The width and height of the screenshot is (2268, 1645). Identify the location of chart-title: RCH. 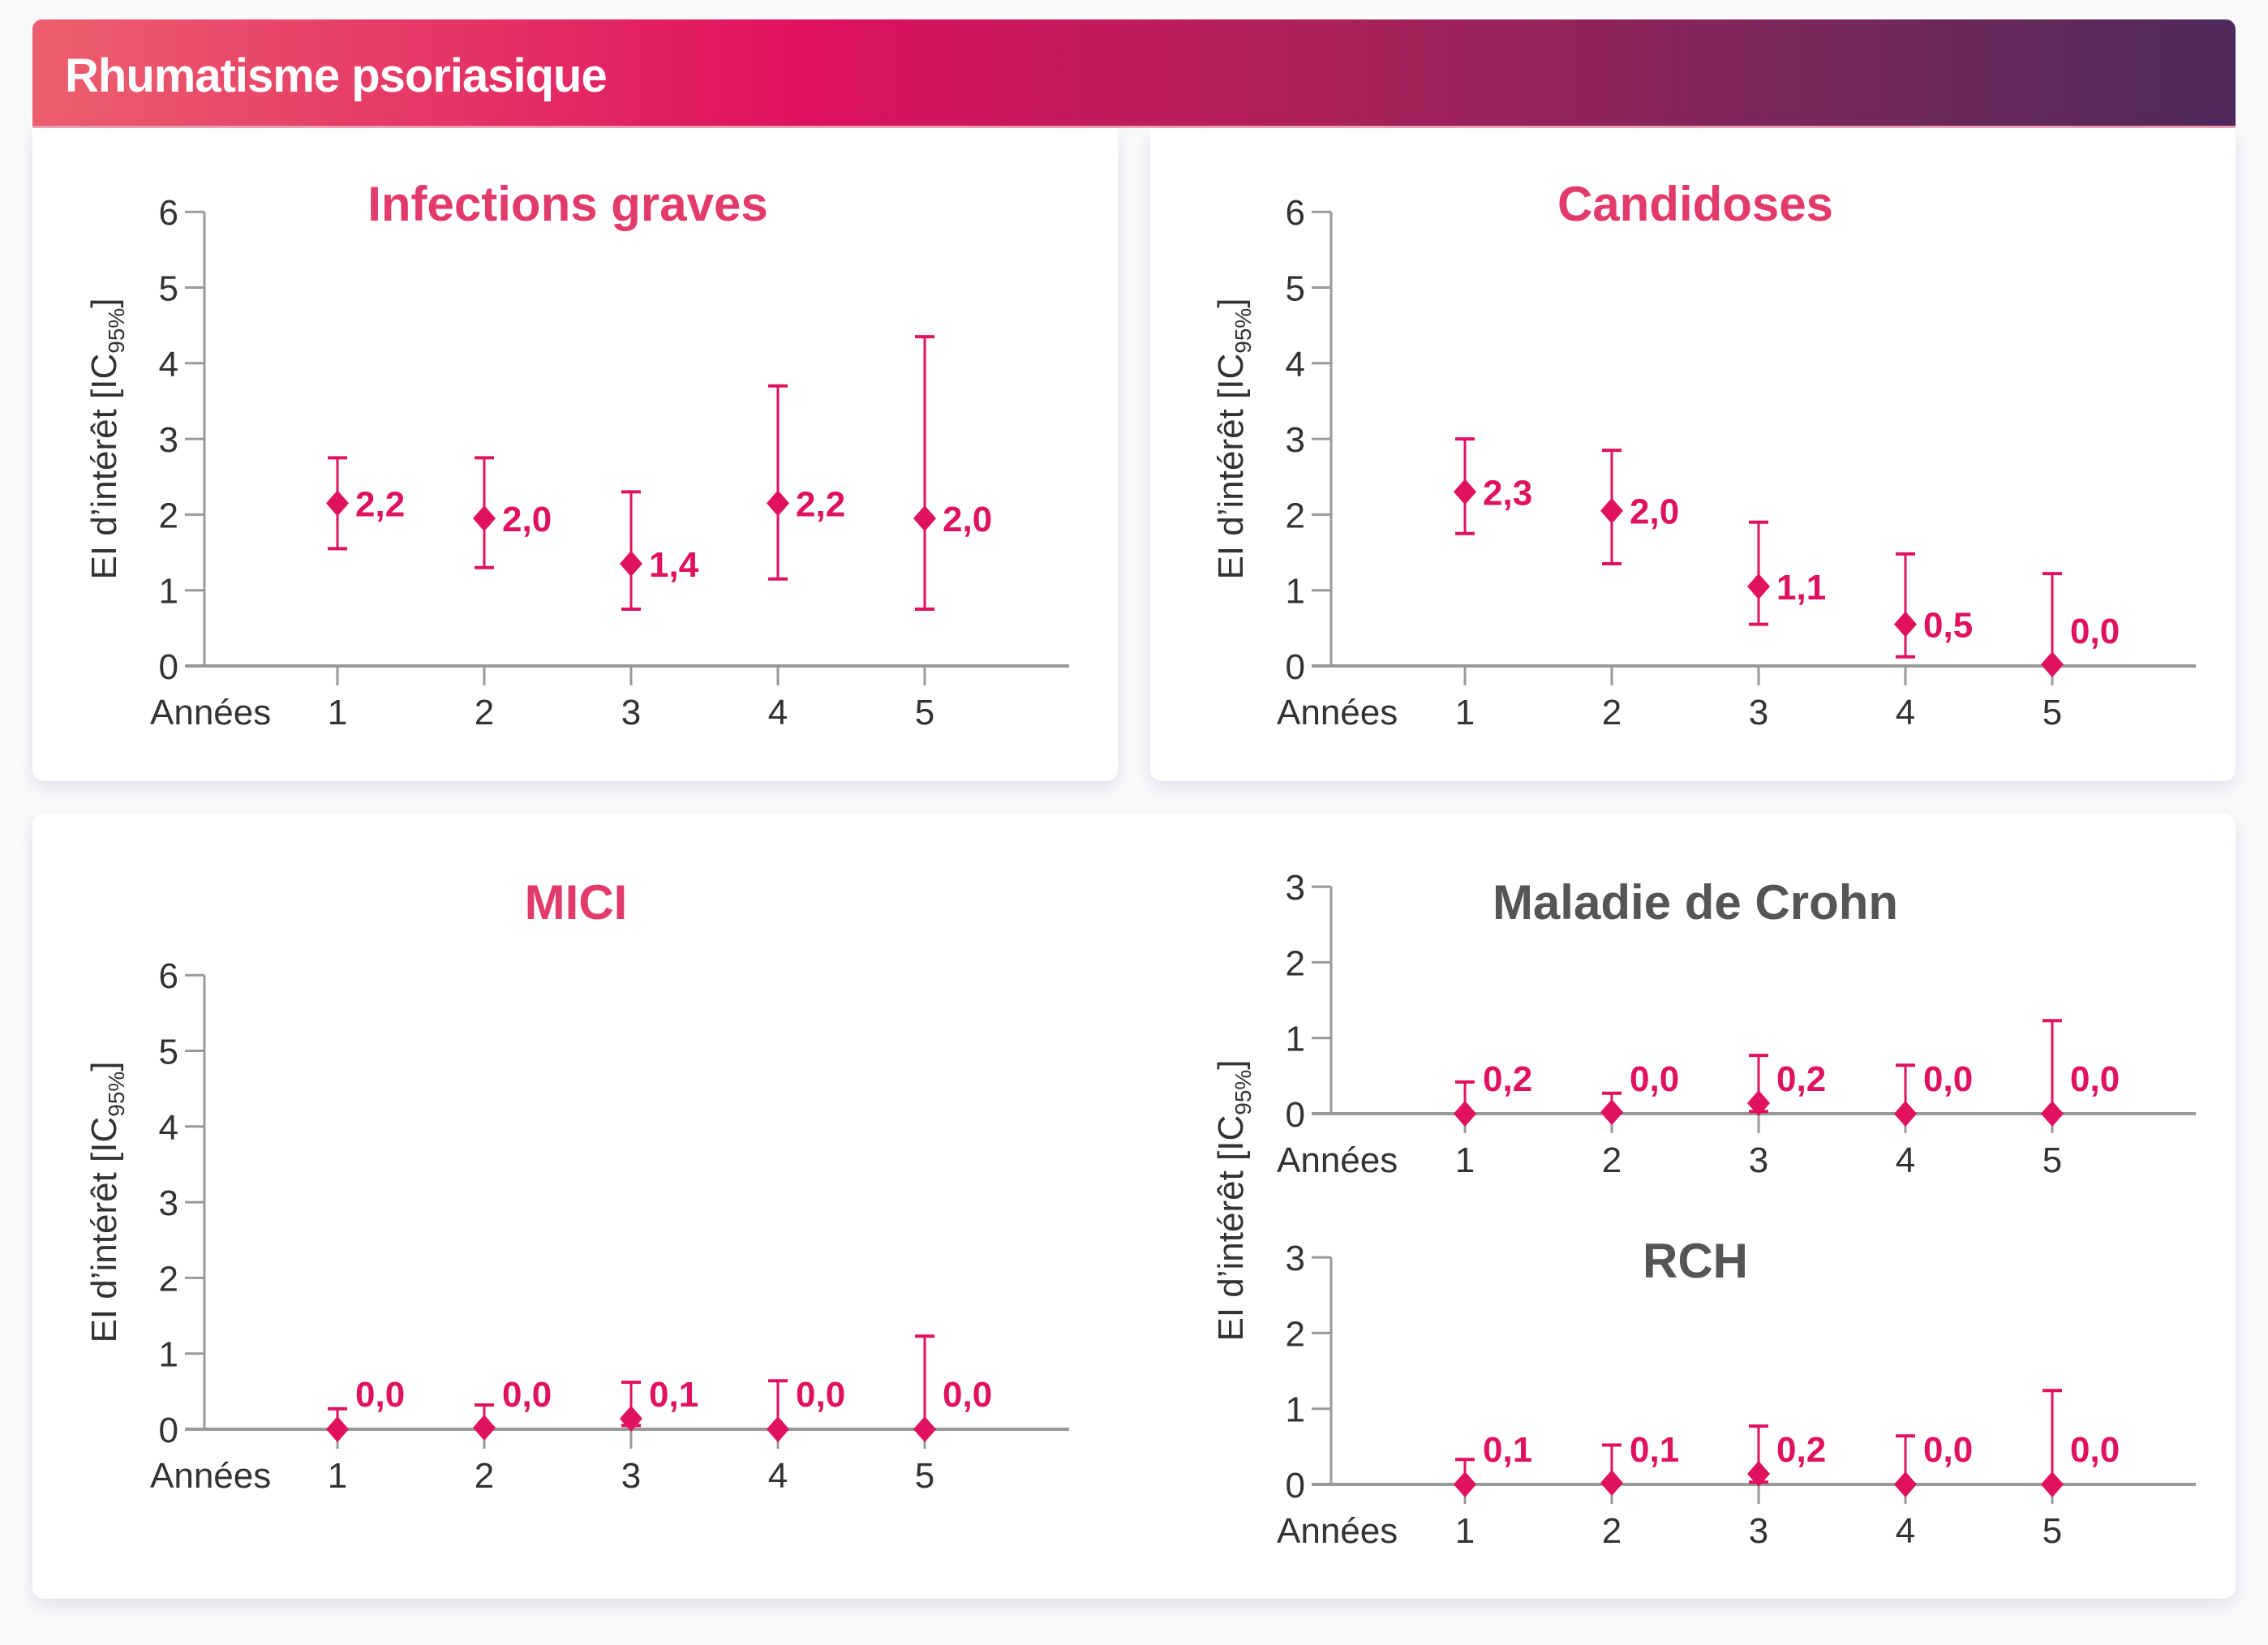
(1695, 1261).